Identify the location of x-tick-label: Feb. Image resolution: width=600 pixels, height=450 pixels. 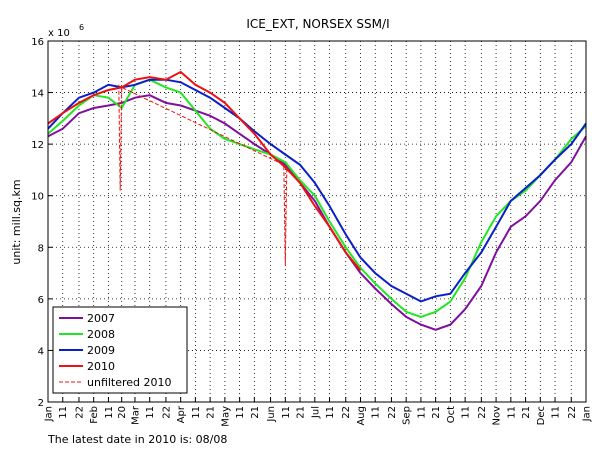
(94, 415).